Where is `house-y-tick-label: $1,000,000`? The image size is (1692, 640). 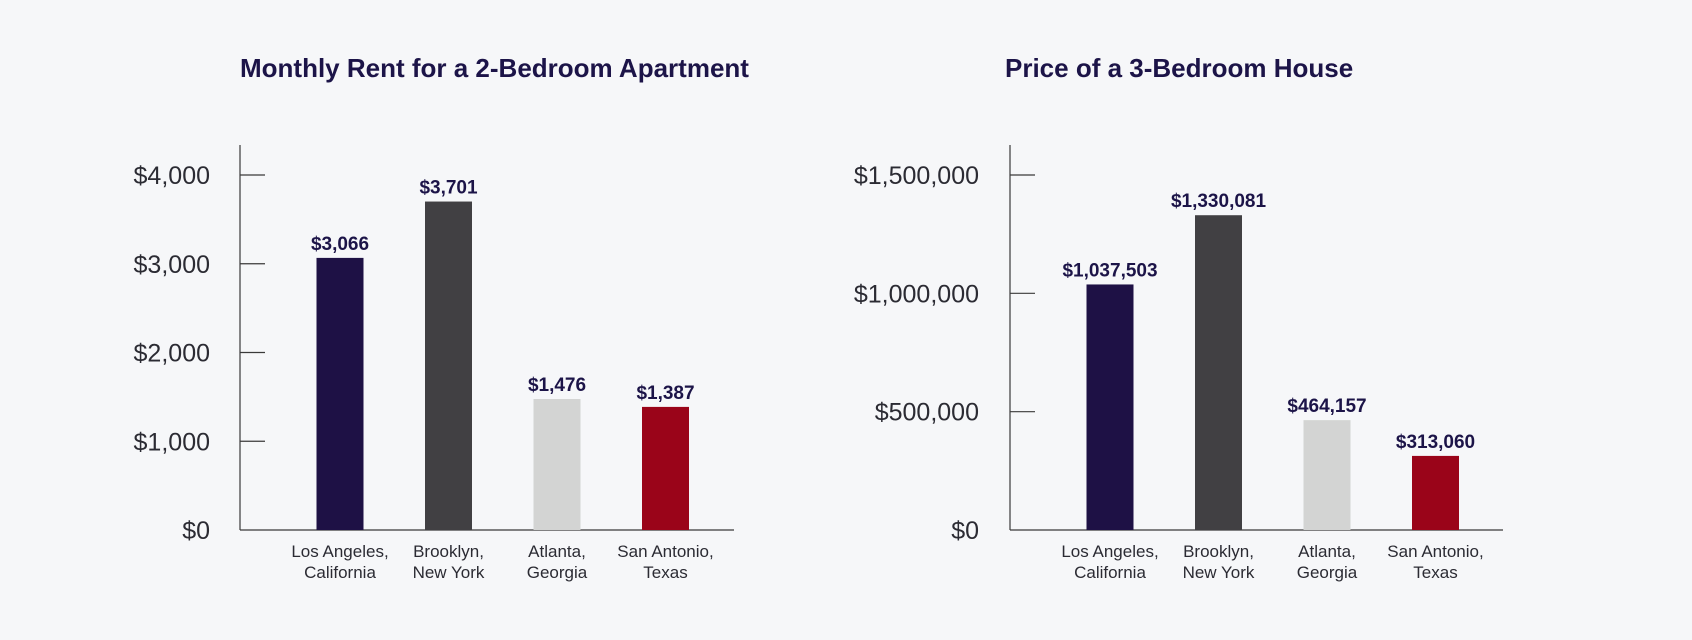 house-y-tick-label: $1,000,000 is located at coordinates (916, 294).